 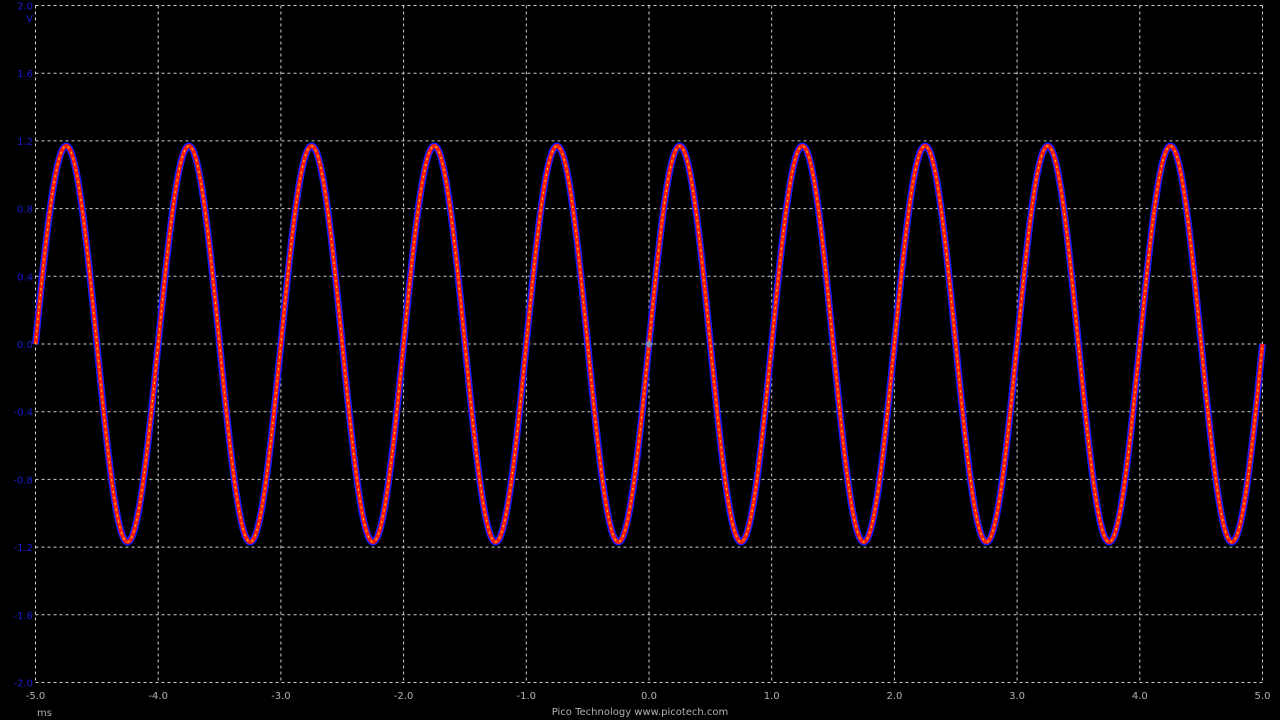 What do you see at coordinates (404, 696) in the screenshot?
I see `x-tick-label: -2.0` at bounding box center [404, 696].